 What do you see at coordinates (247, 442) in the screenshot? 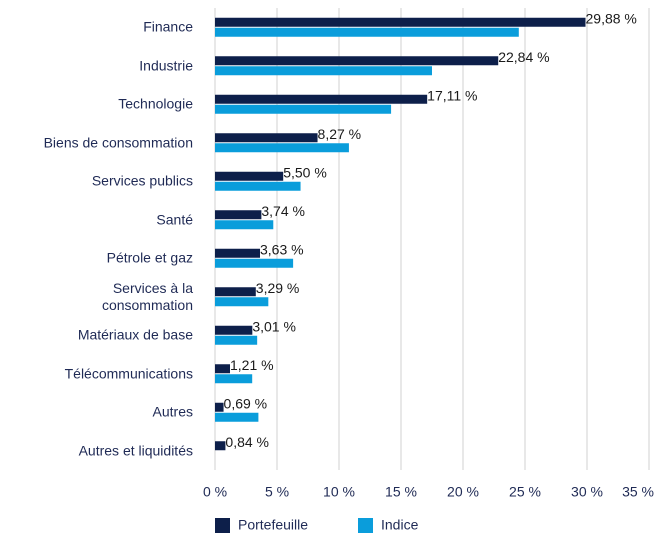
I see `value-label: 0,84 %` at bounding box center [247, 442].